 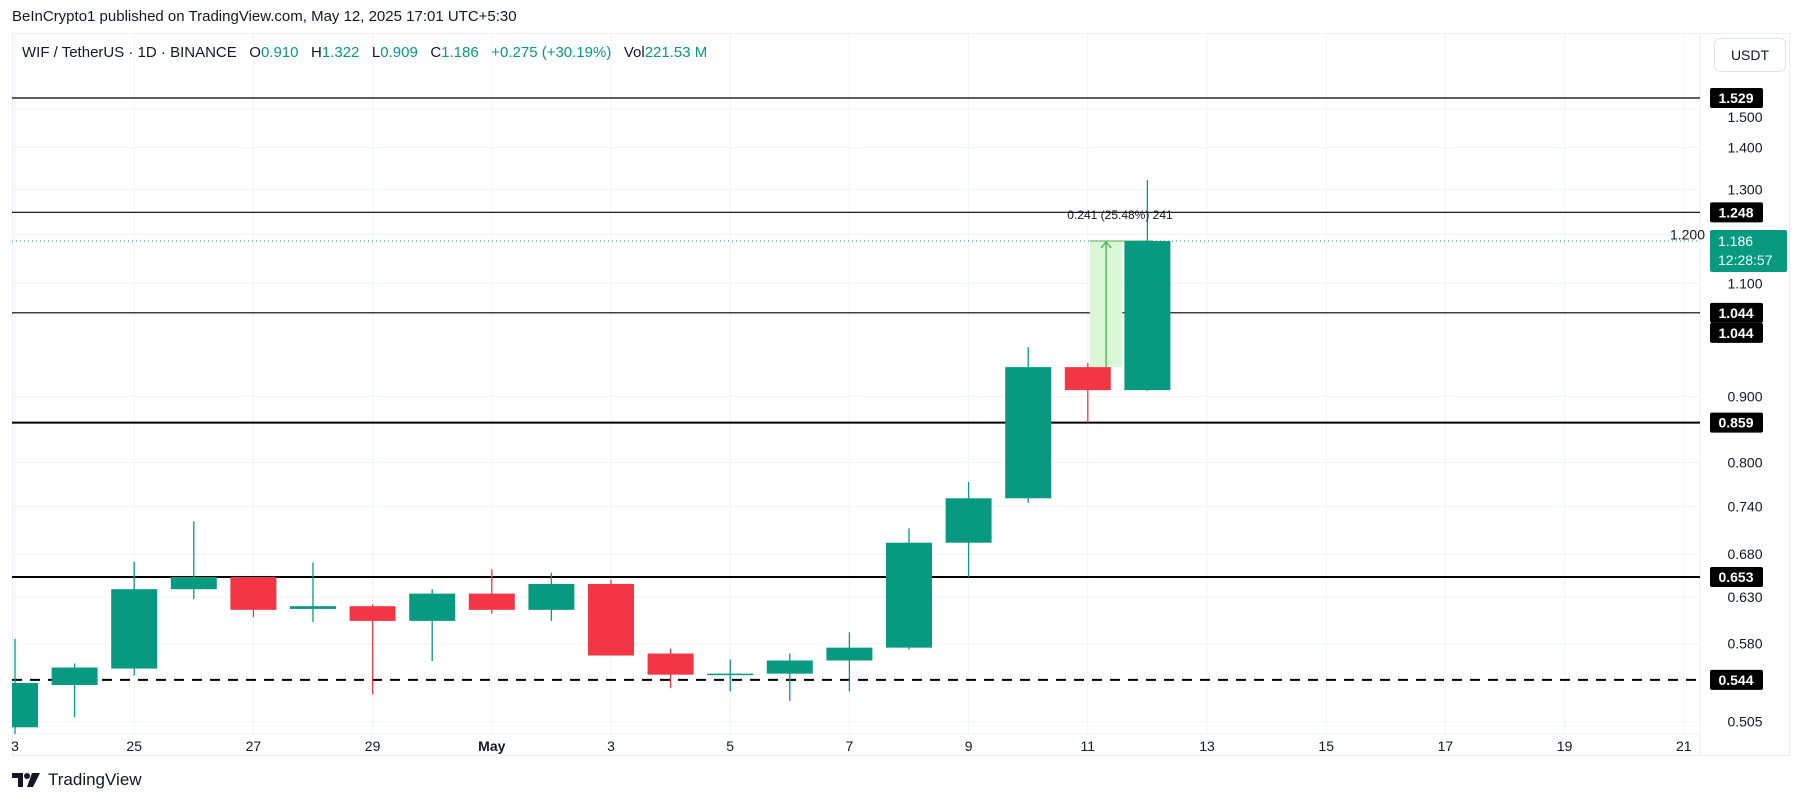 I want to click on x-tick-label: 15, so click(x=1326, y=746).